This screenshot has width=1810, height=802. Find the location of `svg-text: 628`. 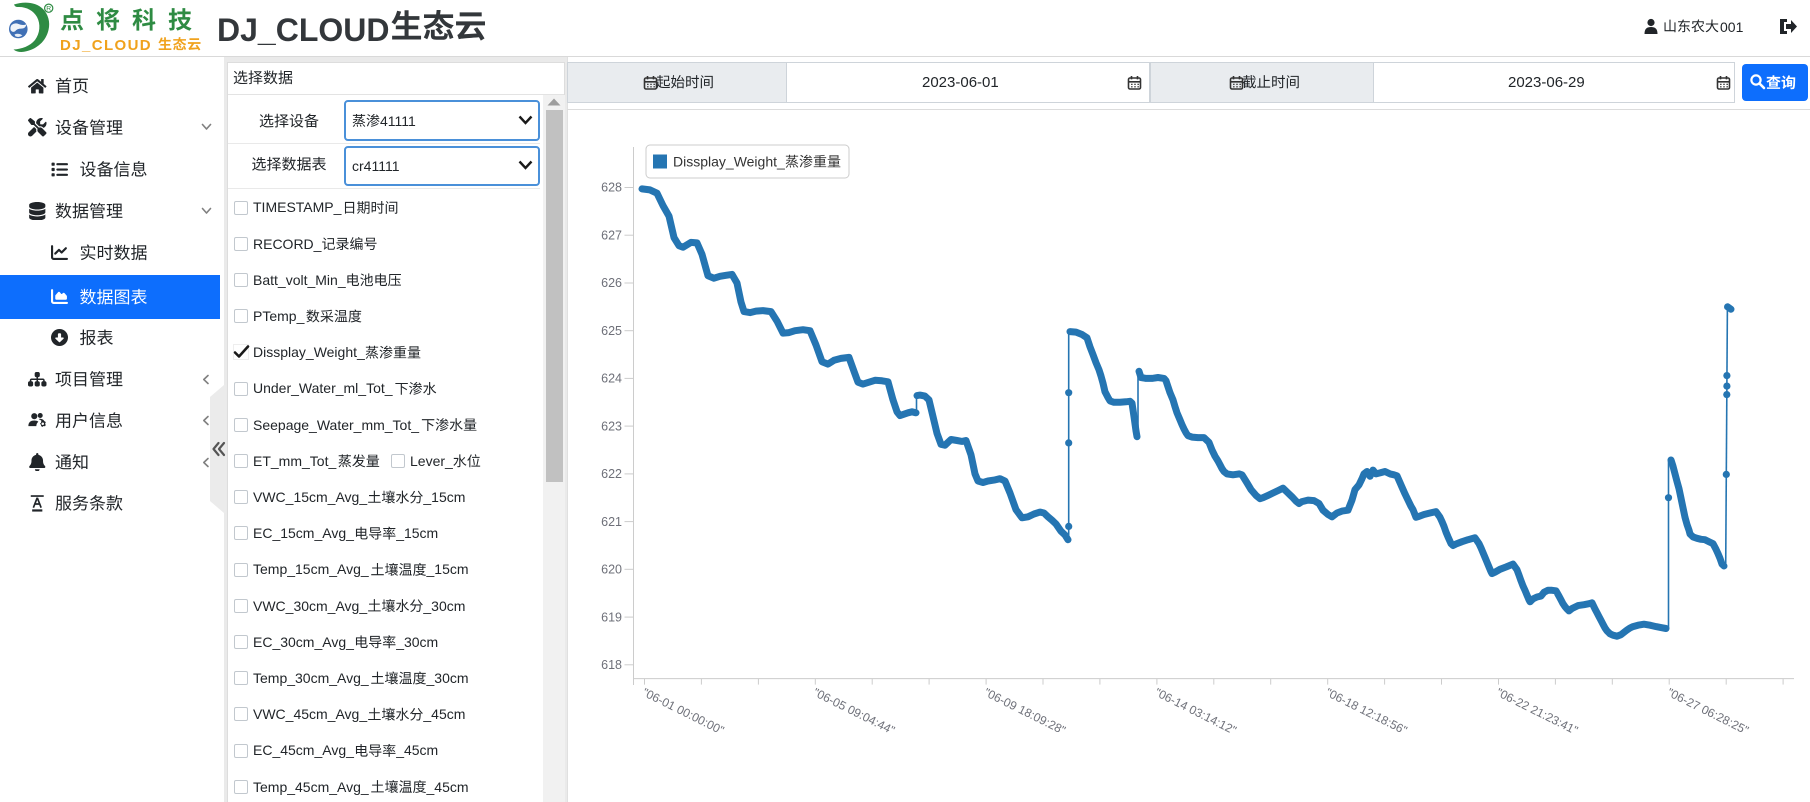

svg-text: 628 is located at coordinates (611, 188).